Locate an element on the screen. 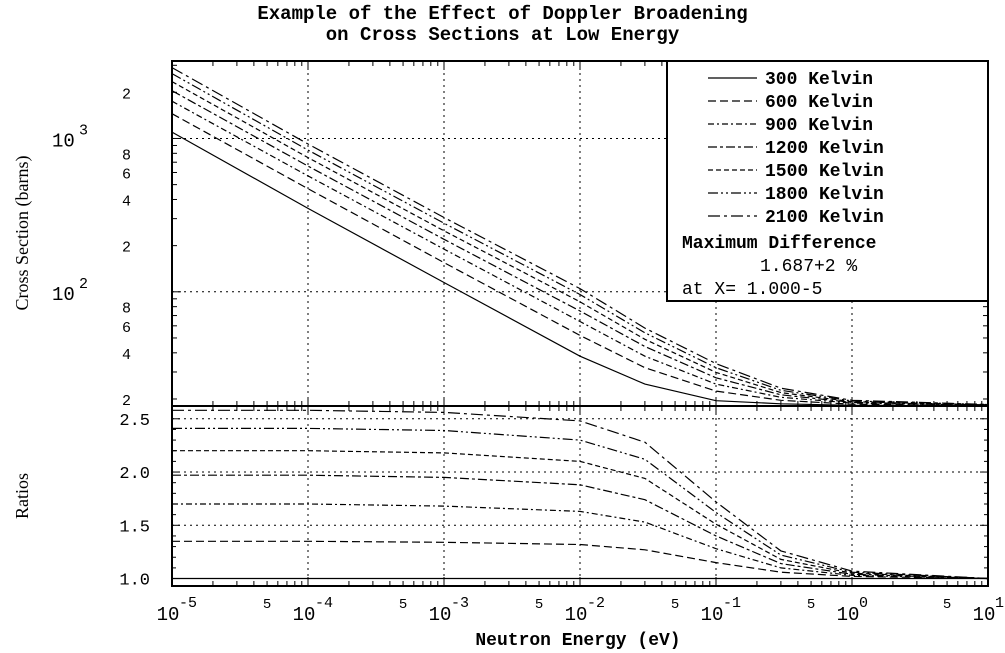 Image resolution: width=1005 pixels, height=653 pixels. y-tick-label: 2.5 is located at coordinates (134, 421).